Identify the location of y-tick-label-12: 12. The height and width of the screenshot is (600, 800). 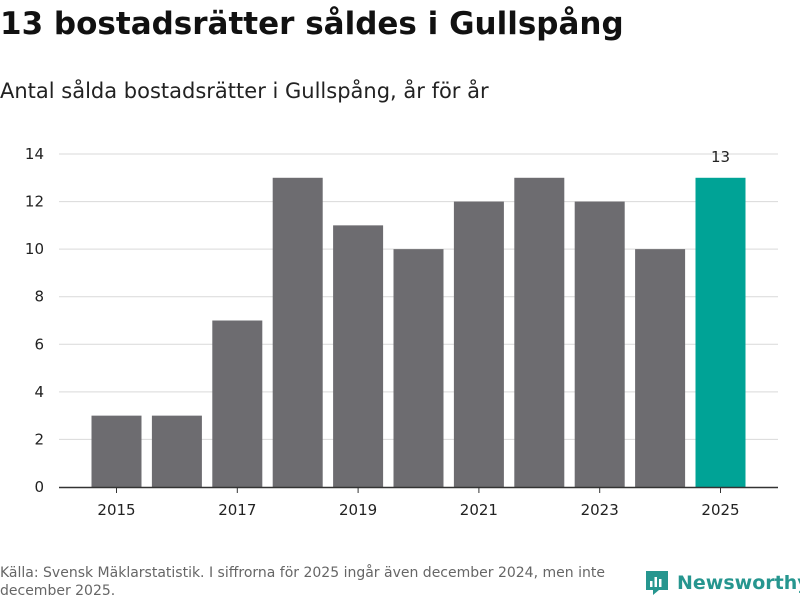
(34, 202).